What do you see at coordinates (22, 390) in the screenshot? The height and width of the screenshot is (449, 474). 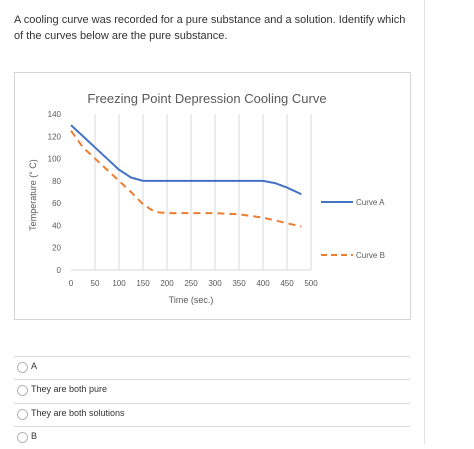 I see `option-both-pure-radio` at bounding box center [22, 390].